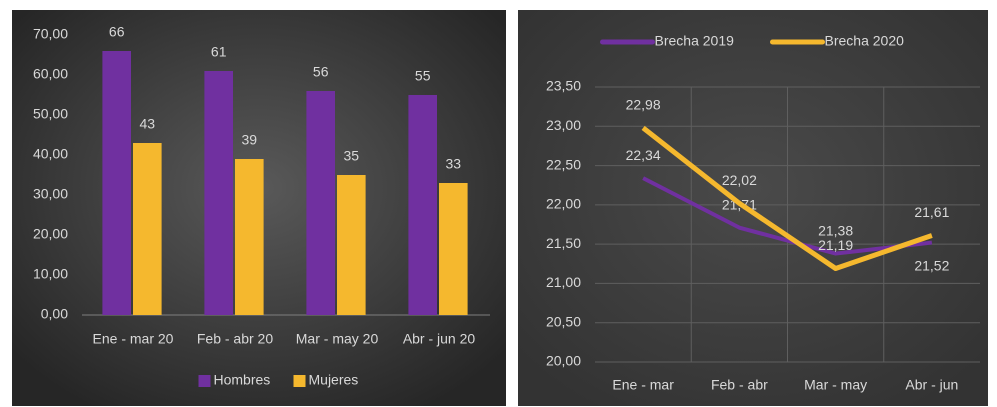 The image size is (997, 407). I want to click on data-label: 61, so click(219, 52).